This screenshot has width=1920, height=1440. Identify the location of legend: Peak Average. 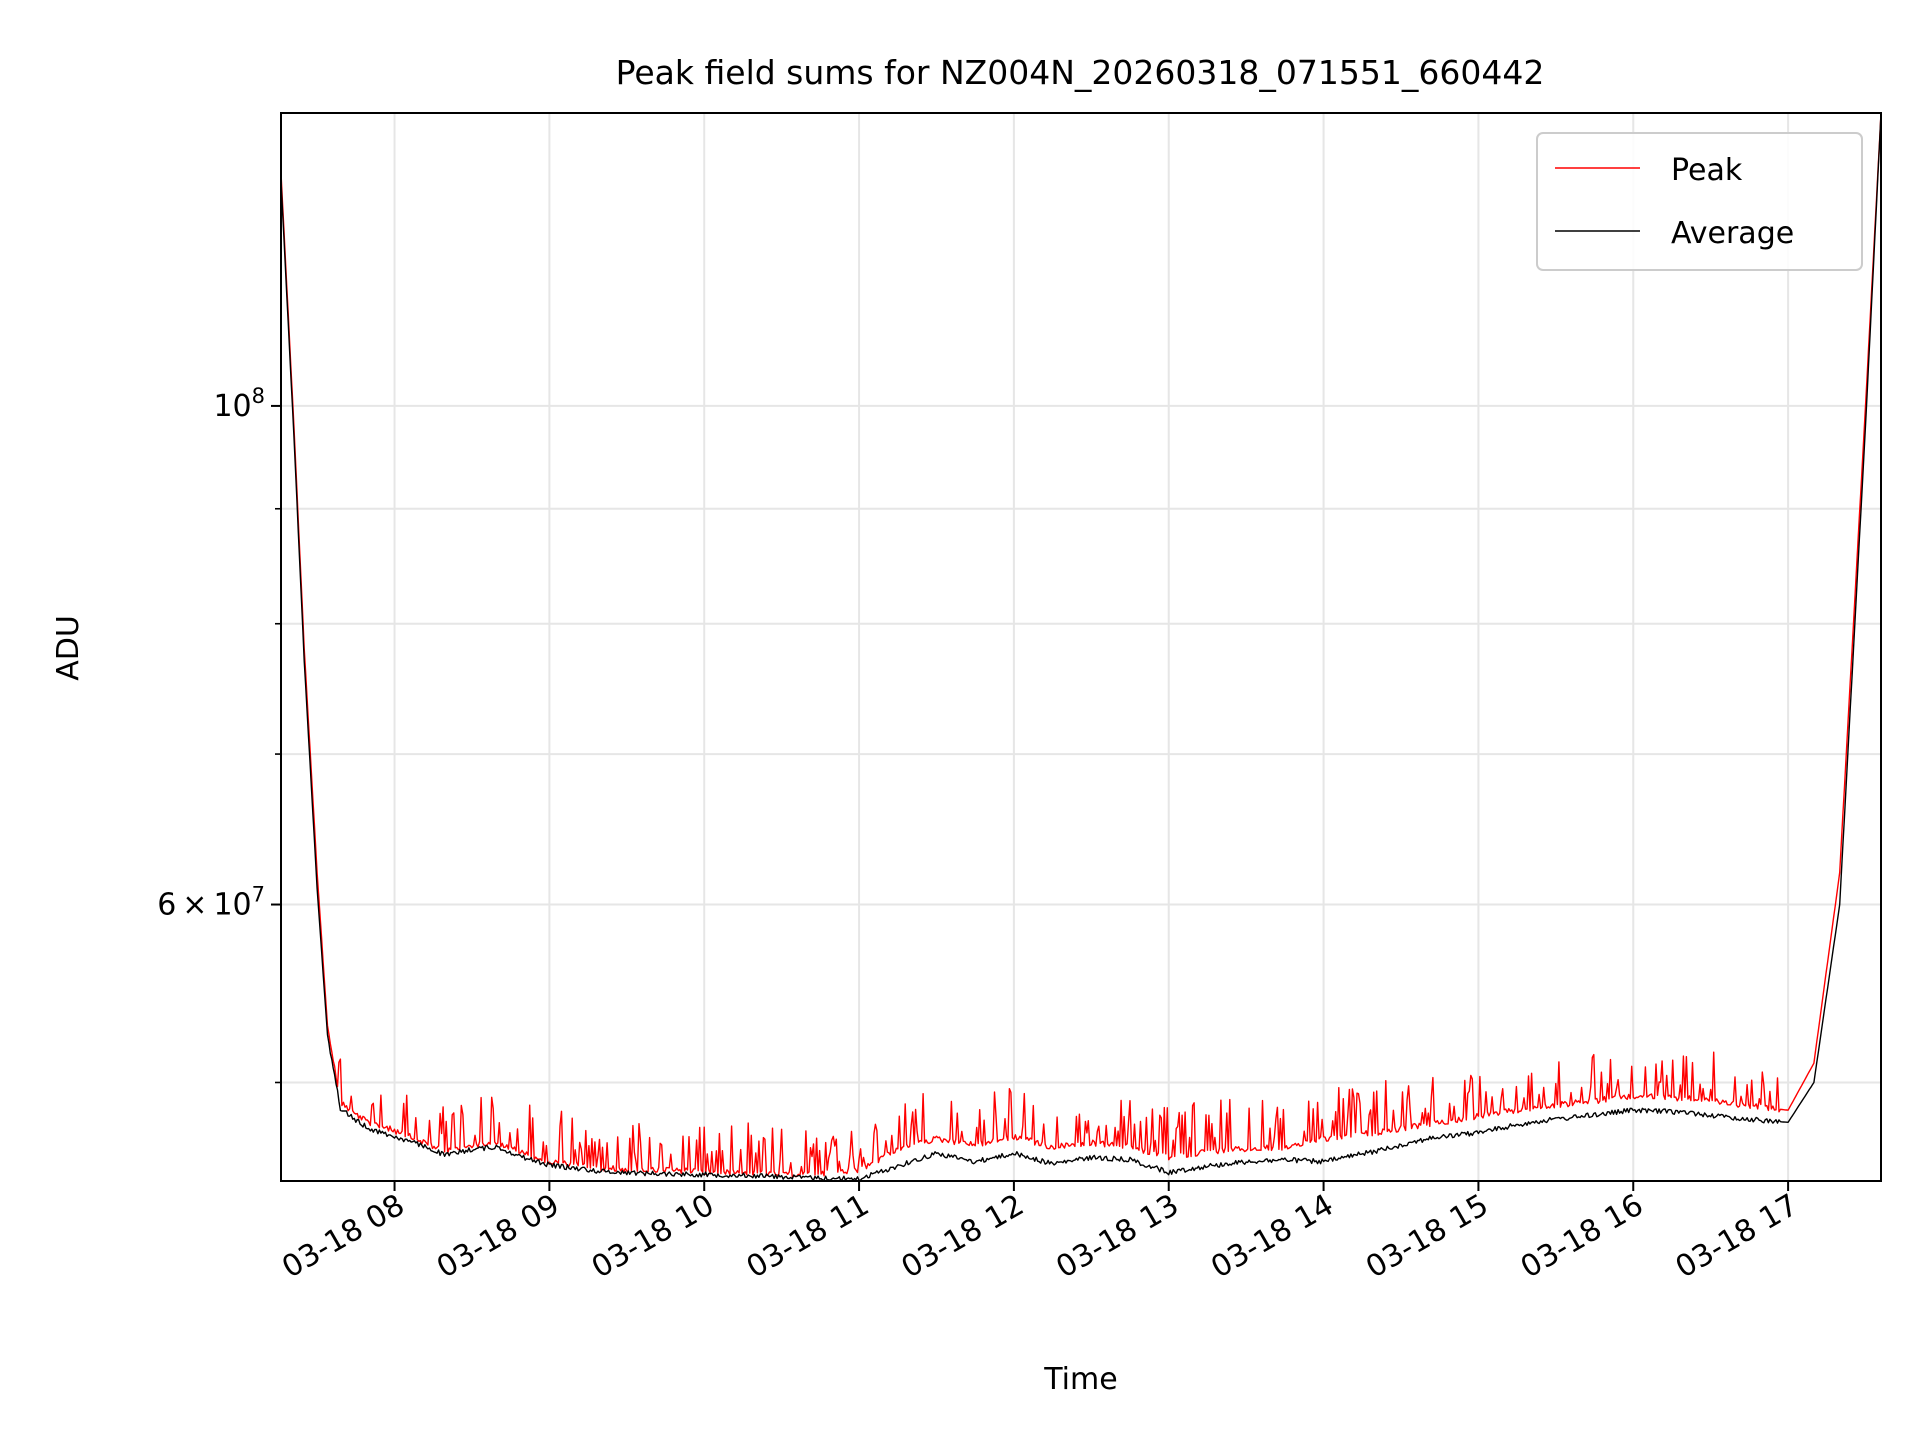
(1699, 201).